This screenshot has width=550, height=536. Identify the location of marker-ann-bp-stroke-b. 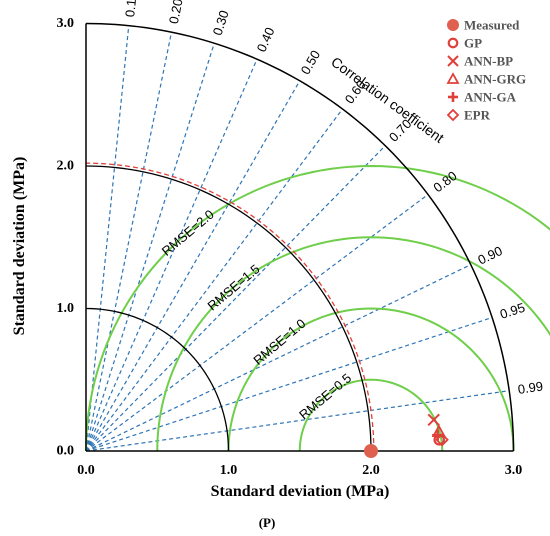
(433, 420).